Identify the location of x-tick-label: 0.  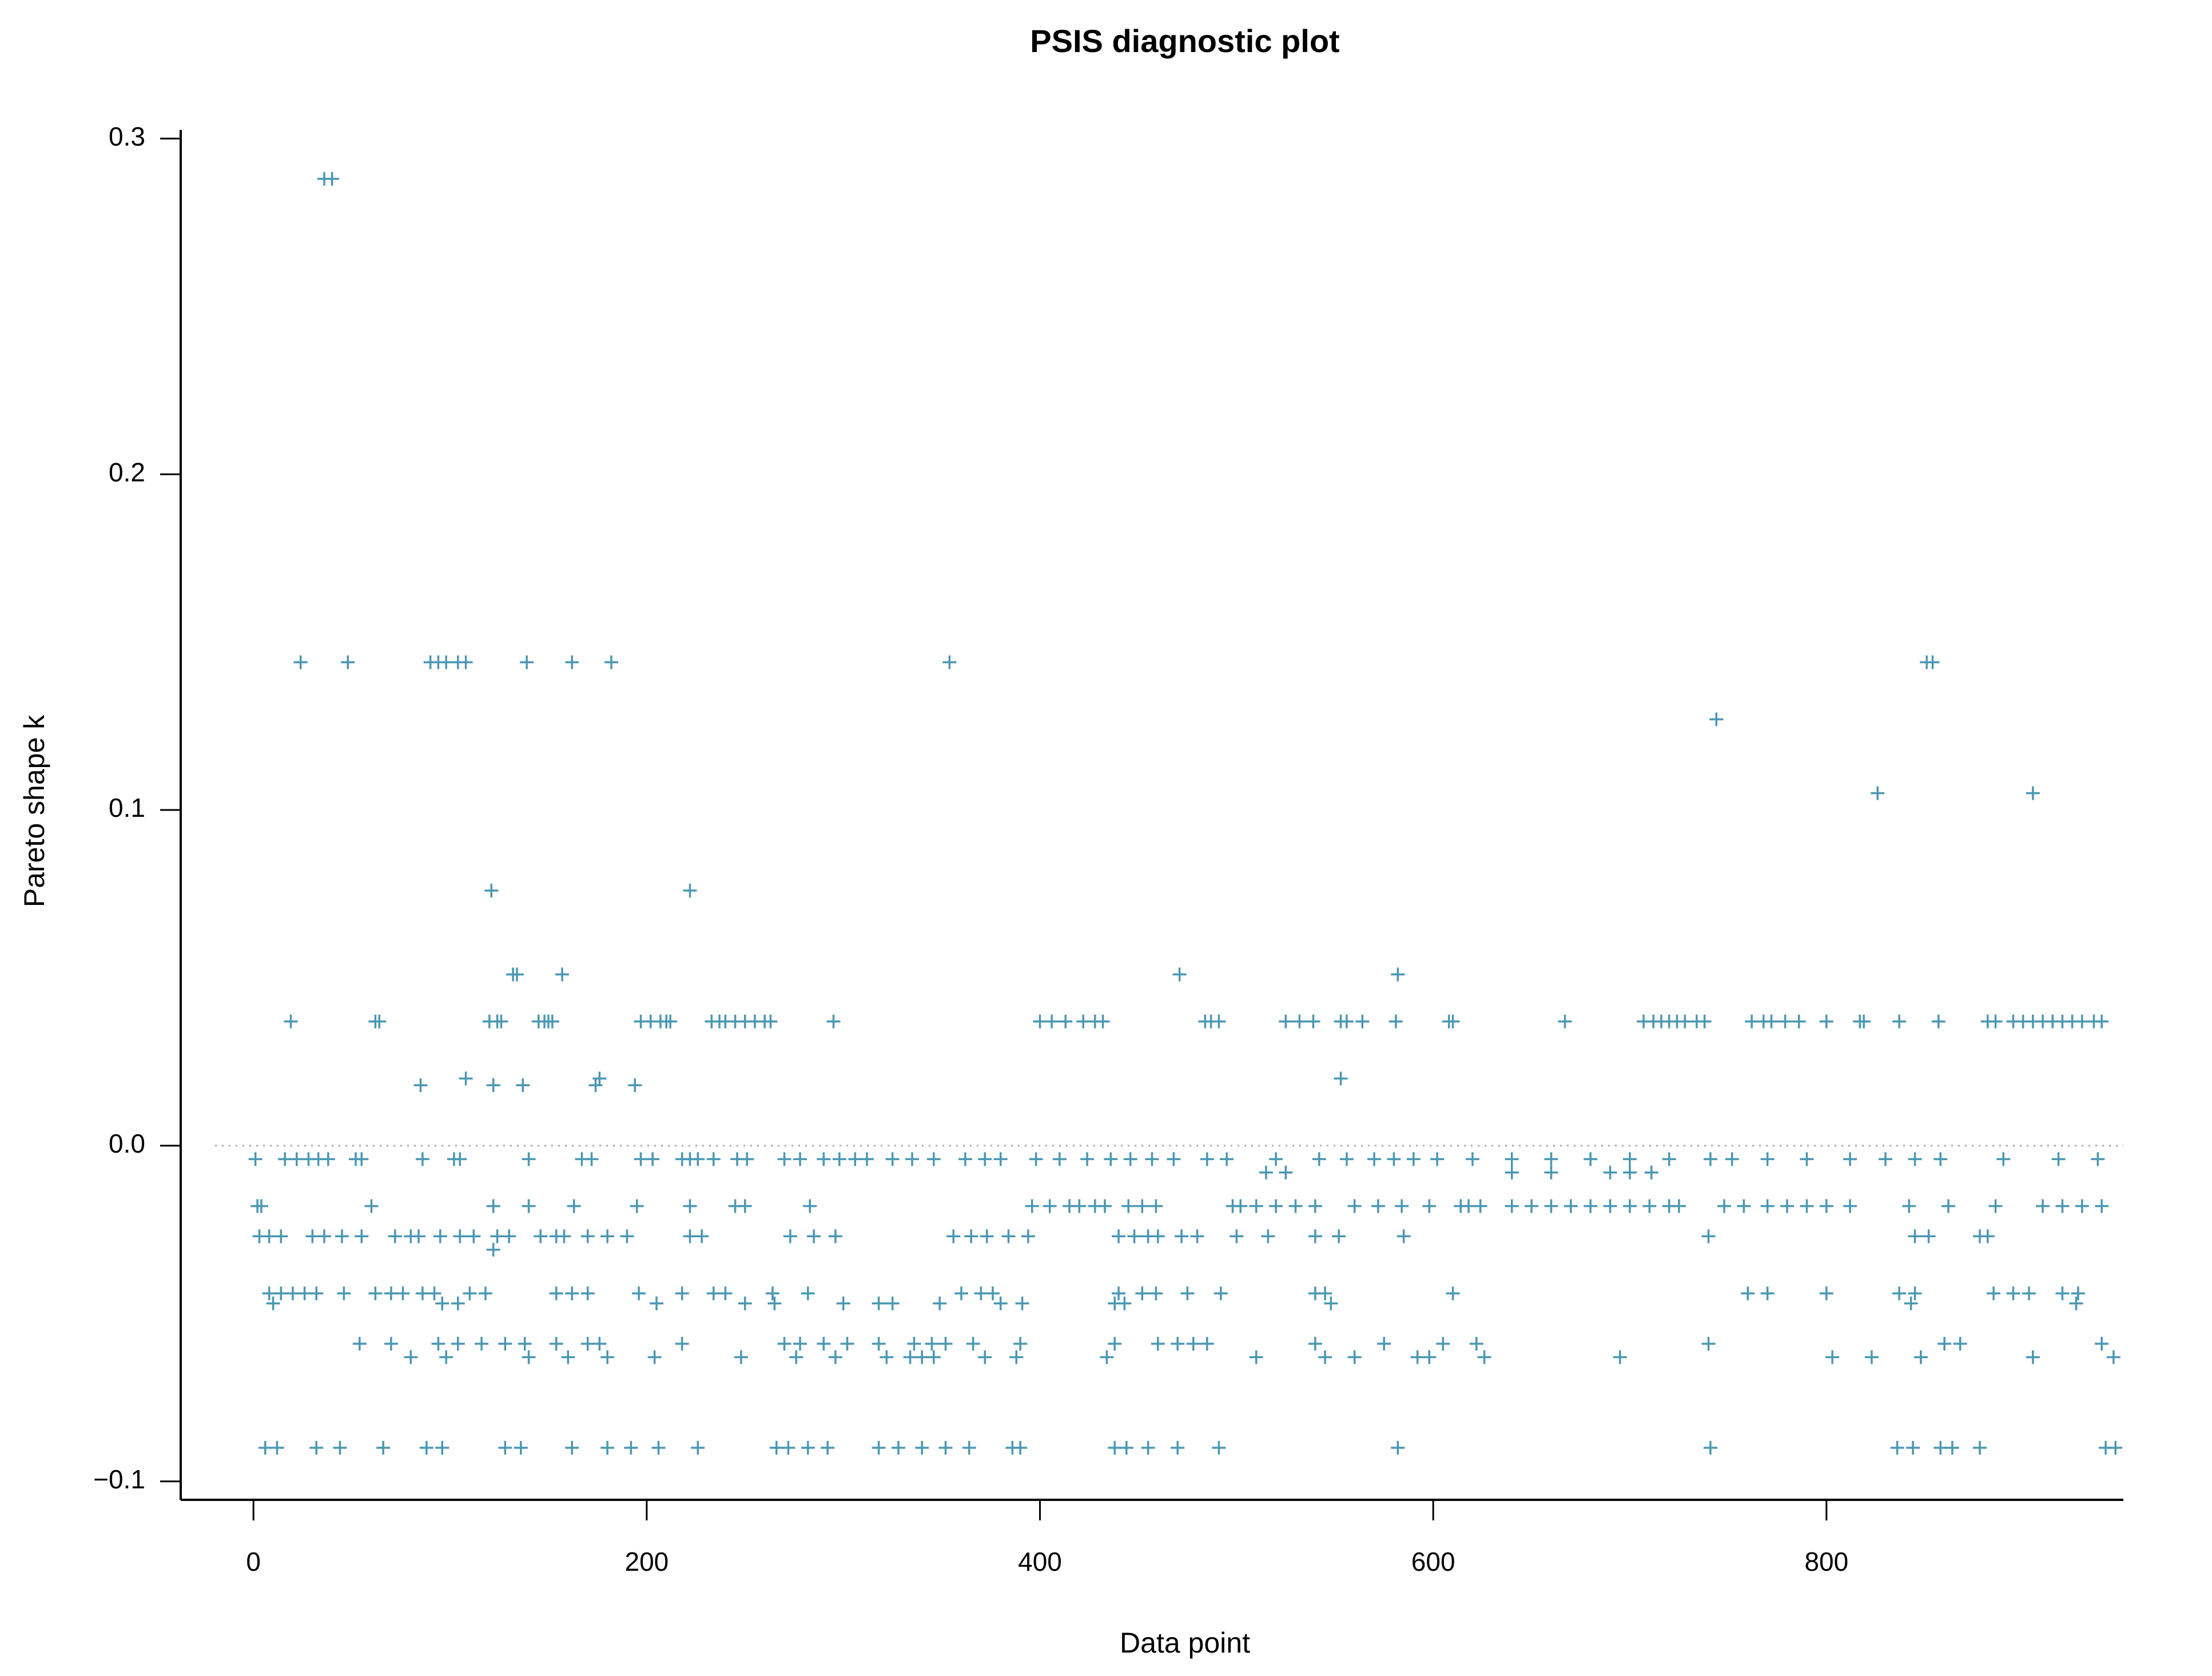
(253, 1562).